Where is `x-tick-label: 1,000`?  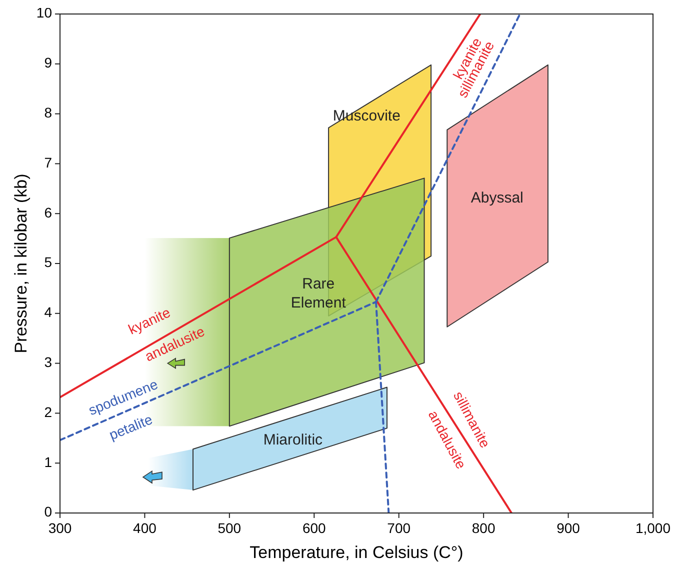 x-tick-label: 1,000 is located at coordinates (653, 528).